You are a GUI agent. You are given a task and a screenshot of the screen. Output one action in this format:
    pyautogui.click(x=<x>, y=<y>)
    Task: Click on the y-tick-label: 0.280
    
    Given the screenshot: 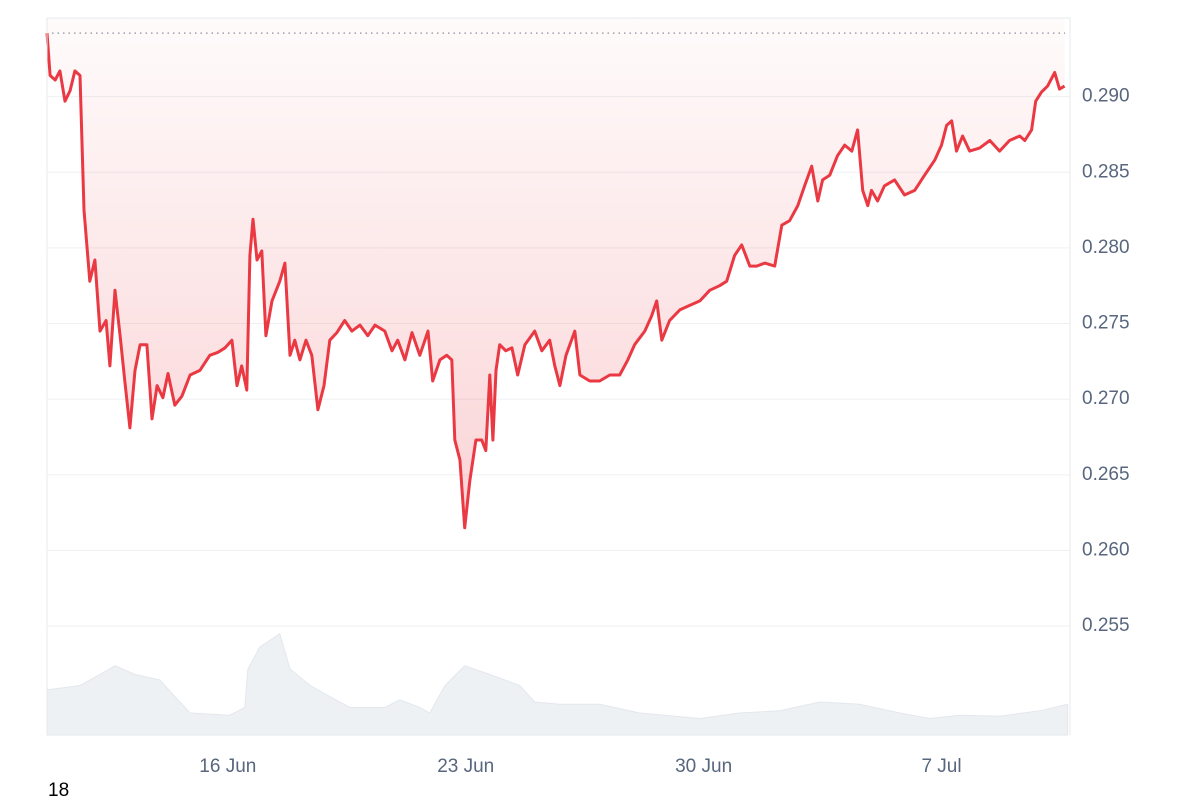 What is the action you would take?
    pyautogui.click(x=1106, y=247)
    